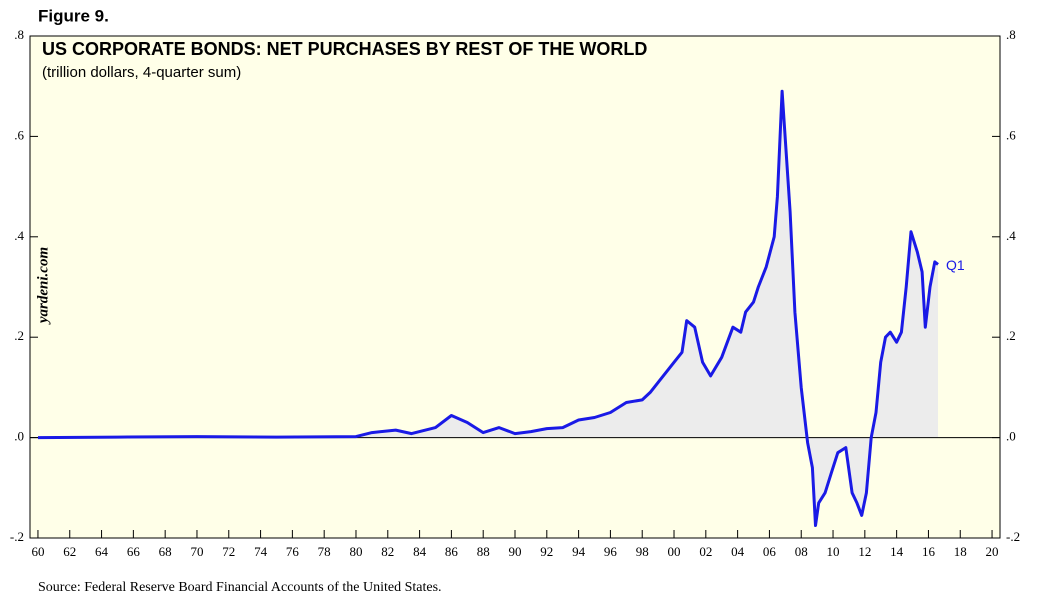 The width and height of the screenshot is (1041, 600). I want to click on x-tick-label: 68, so click(165, 551).